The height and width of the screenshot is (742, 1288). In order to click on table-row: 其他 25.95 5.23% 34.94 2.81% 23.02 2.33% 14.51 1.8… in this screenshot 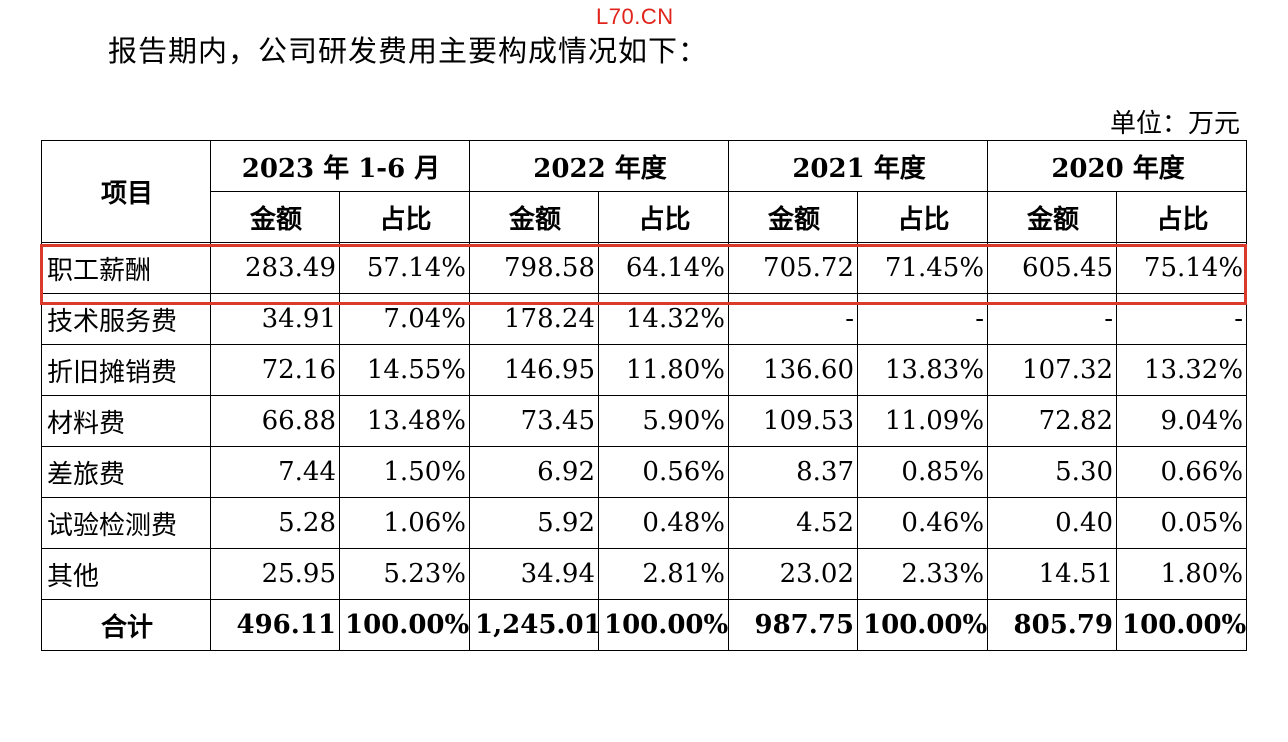, I will do `click(644, 574)`.